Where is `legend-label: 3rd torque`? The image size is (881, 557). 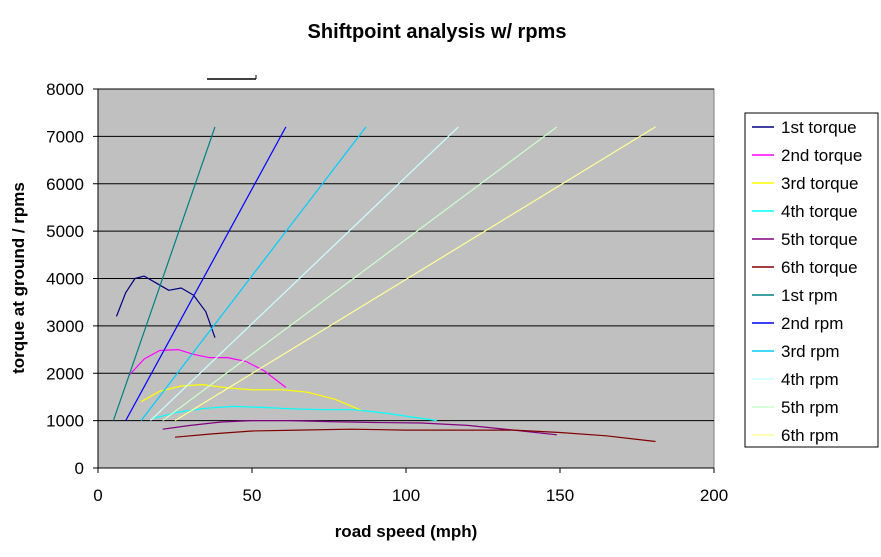
legend-label: 3rd torque is located at coordinates (820, 183).